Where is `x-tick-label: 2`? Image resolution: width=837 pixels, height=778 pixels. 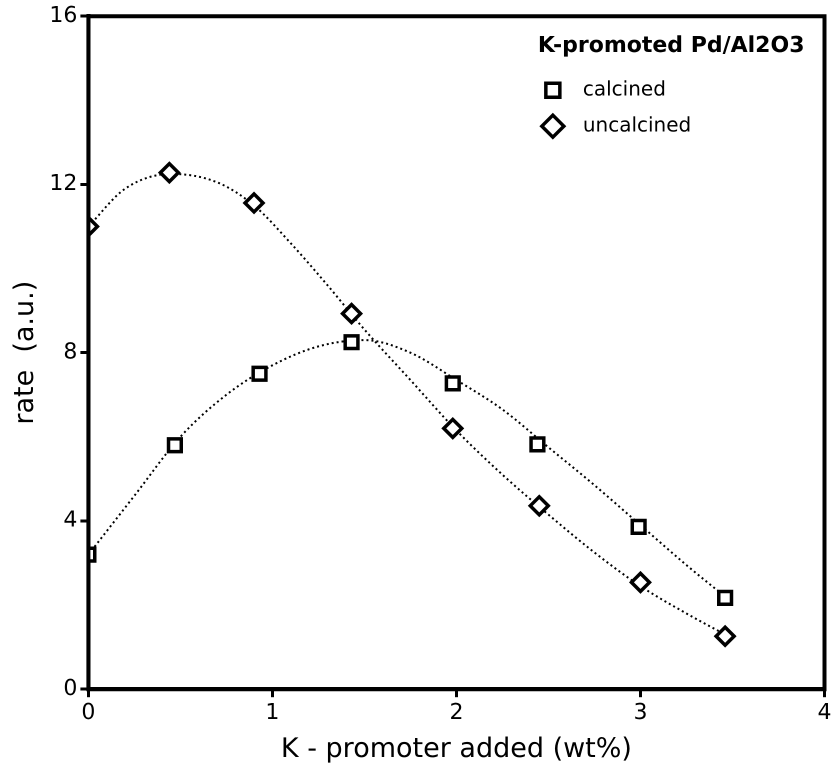
x-tick-label: 2 is located at coordinates (456, 713).